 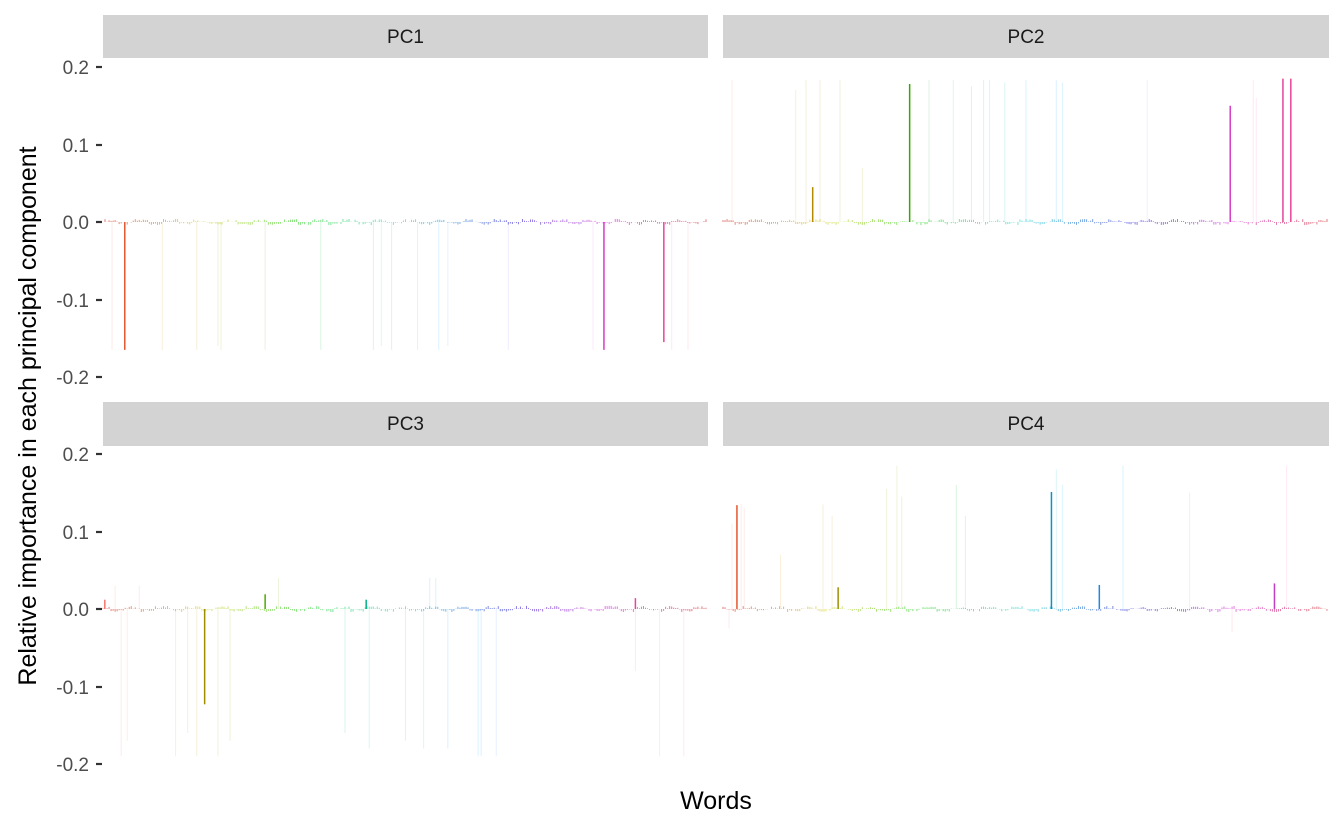 I want to click on strip-label-pc2: PC2, so click(x=1026, y=37).